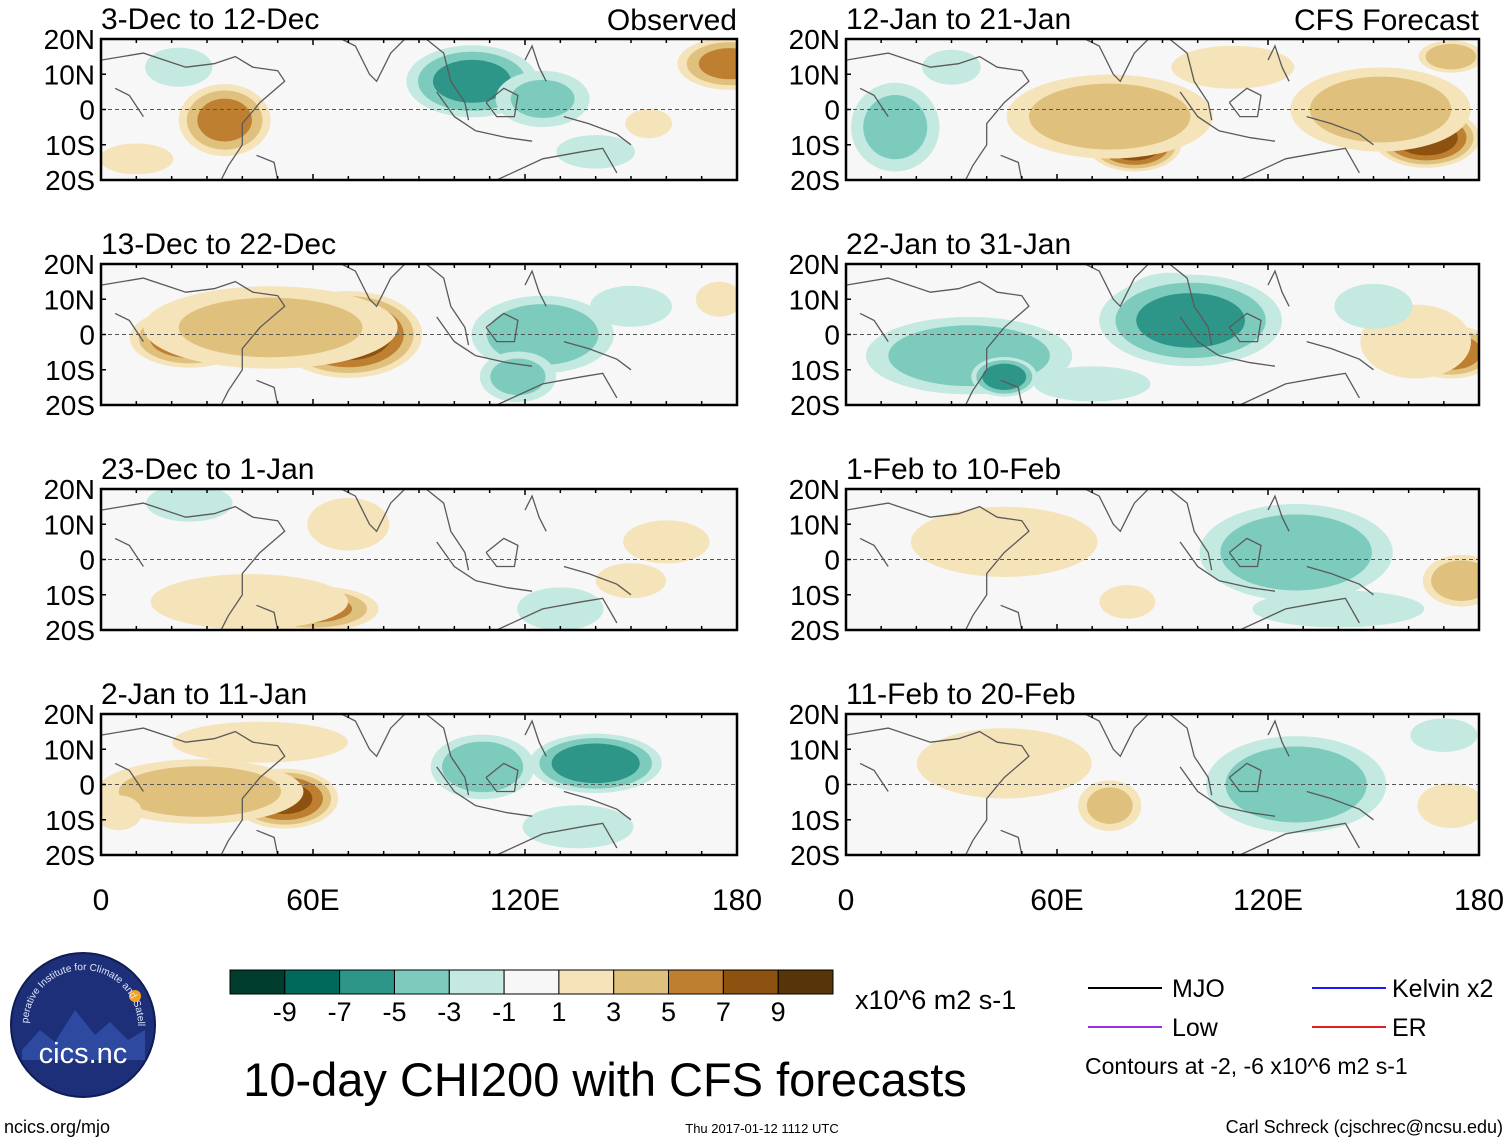 This screenshot has width=1510, height=1142. Describe the element at coordinates (394, 1012) in the screenshot. I see `colorbar-label: -5` at that location.